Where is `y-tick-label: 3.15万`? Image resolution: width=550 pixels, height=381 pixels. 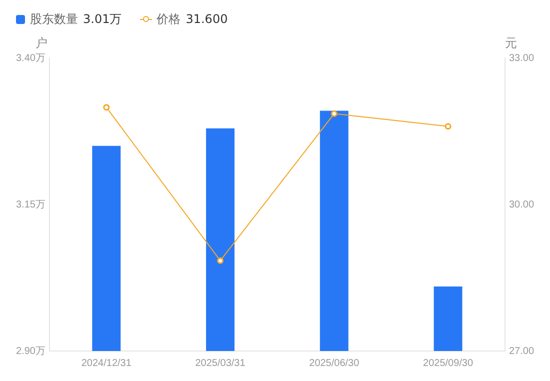
y-tick-label: 3.15万 is located at coordinates (31, 204).